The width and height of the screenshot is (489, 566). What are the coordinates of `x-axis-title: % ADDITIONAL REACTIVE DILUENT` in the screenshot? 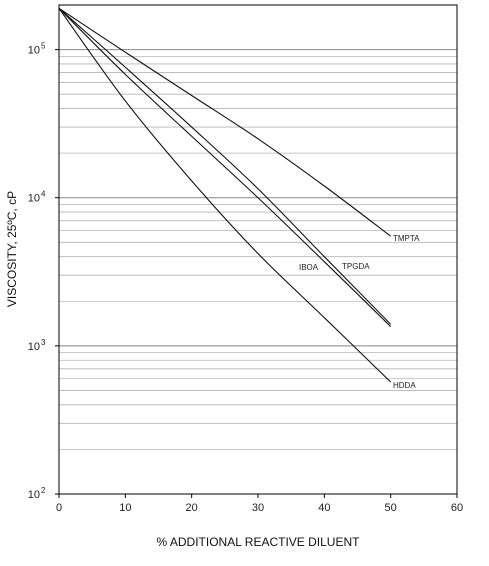 It's located at (259, 542).